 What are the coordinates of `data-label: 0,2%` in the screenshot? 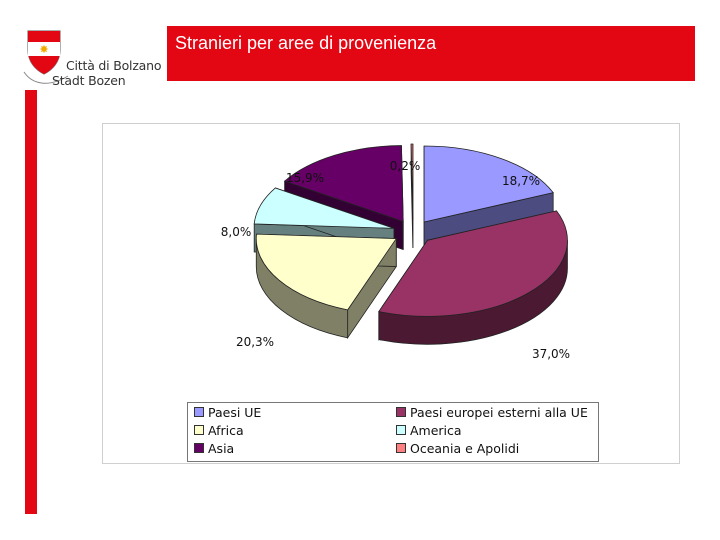 It's located at (405, 166).